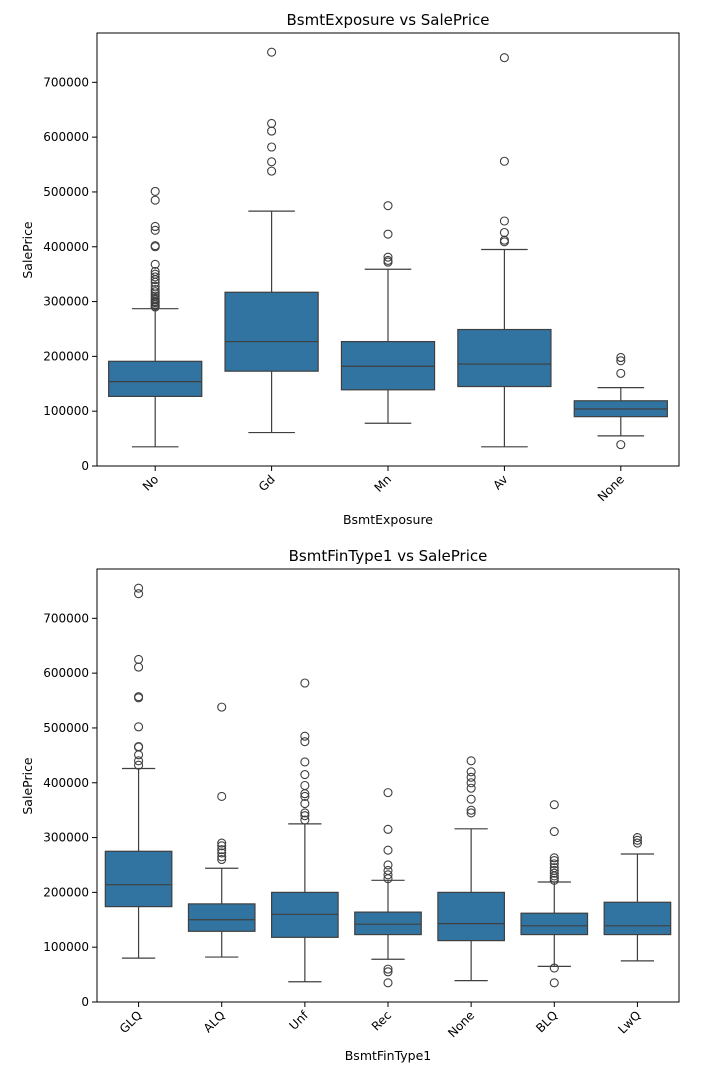  I want to click on box-blq, so click(554, 894).